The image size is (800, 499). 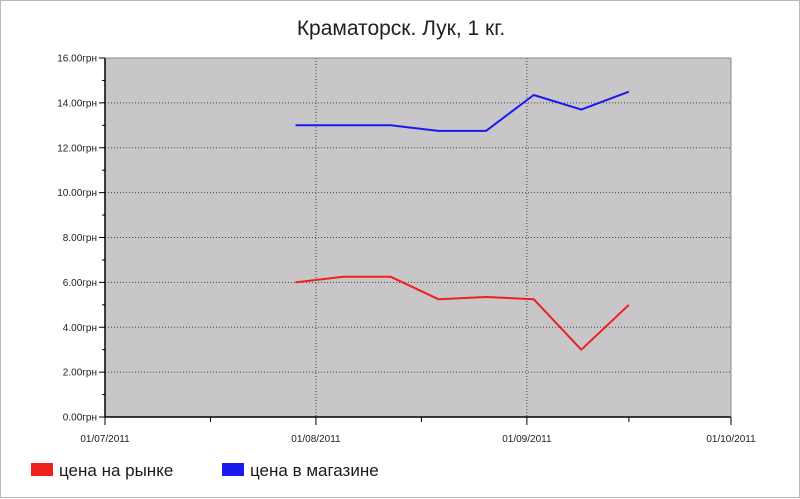 I want to click on chart-title: Краматорск. Лук, 1 кг., so click(x=401, y=28).